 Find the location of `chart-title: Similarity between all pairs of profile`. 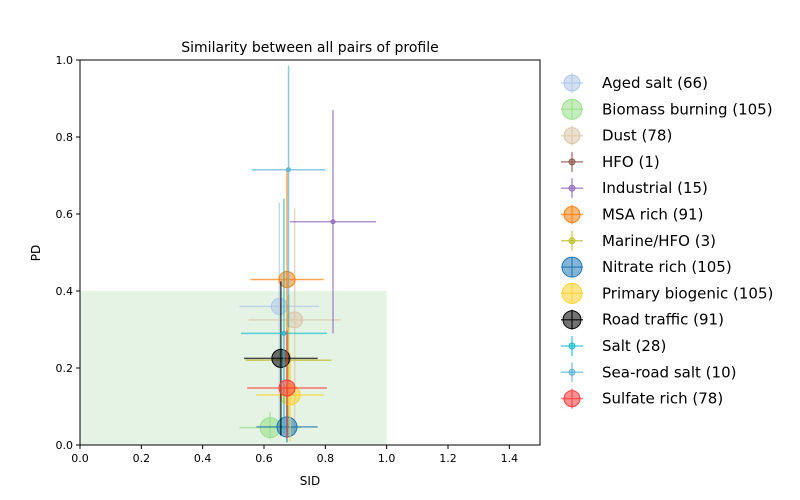

chart-title: Similarity between all pairs of profile is located at coordinates (309, 48).